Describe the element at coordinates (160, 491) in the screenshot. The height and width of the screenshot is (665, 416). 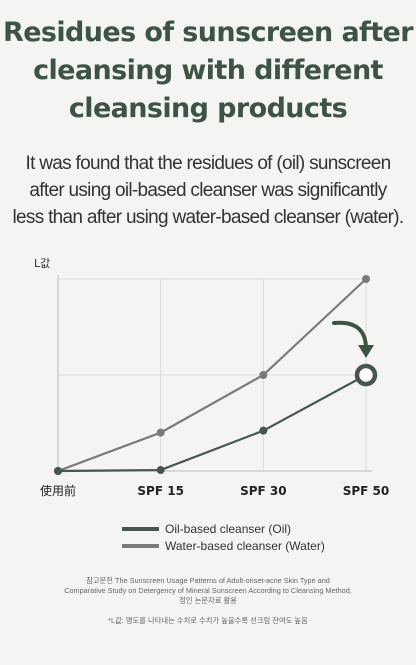
I see `x-tick-label: SPF 15` at that location.